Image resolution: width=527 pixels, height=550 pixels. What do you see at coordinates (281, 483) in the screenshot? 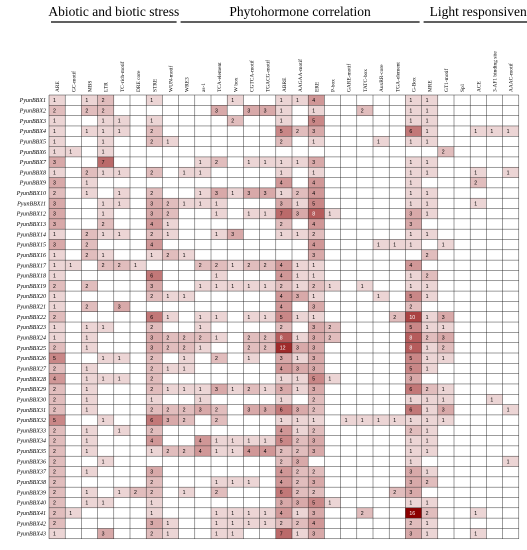
I see `cell-value: 4` at bounding box center [281, 483].